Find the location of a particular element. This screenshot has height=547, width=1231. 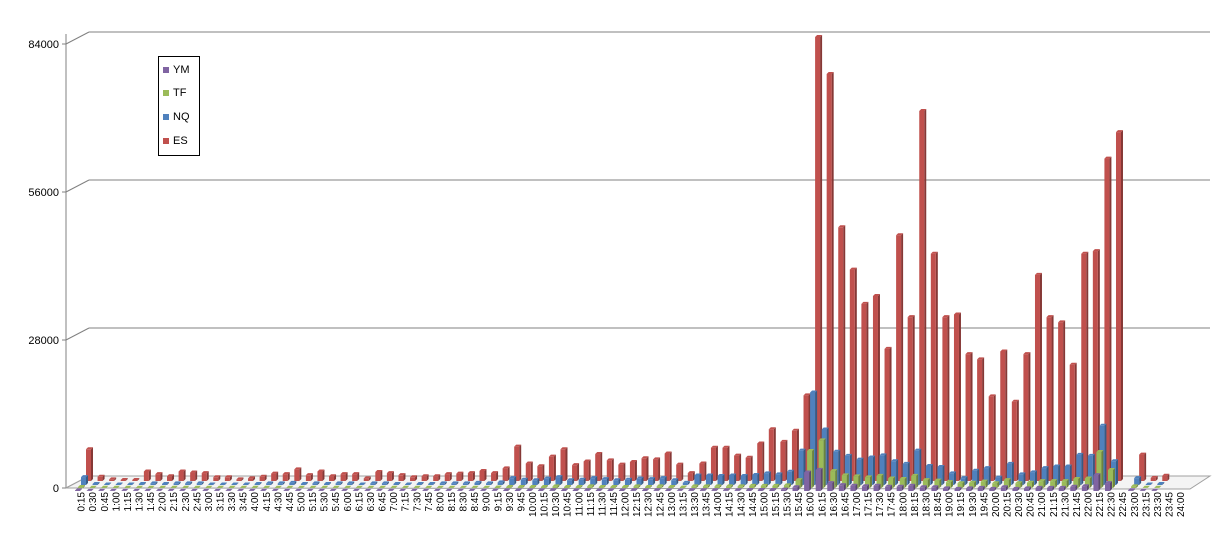

x-tick-label: 13:45 is located at coordinates (707, 504).